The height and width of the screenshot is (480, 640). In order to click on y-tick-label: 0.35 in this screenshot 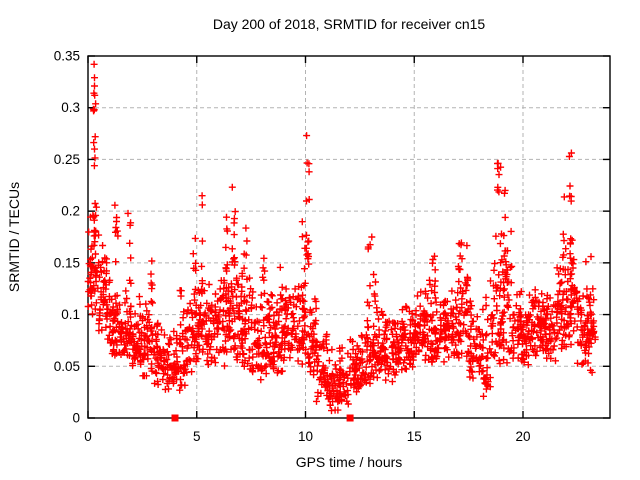, I will do `click(67, 56)`.